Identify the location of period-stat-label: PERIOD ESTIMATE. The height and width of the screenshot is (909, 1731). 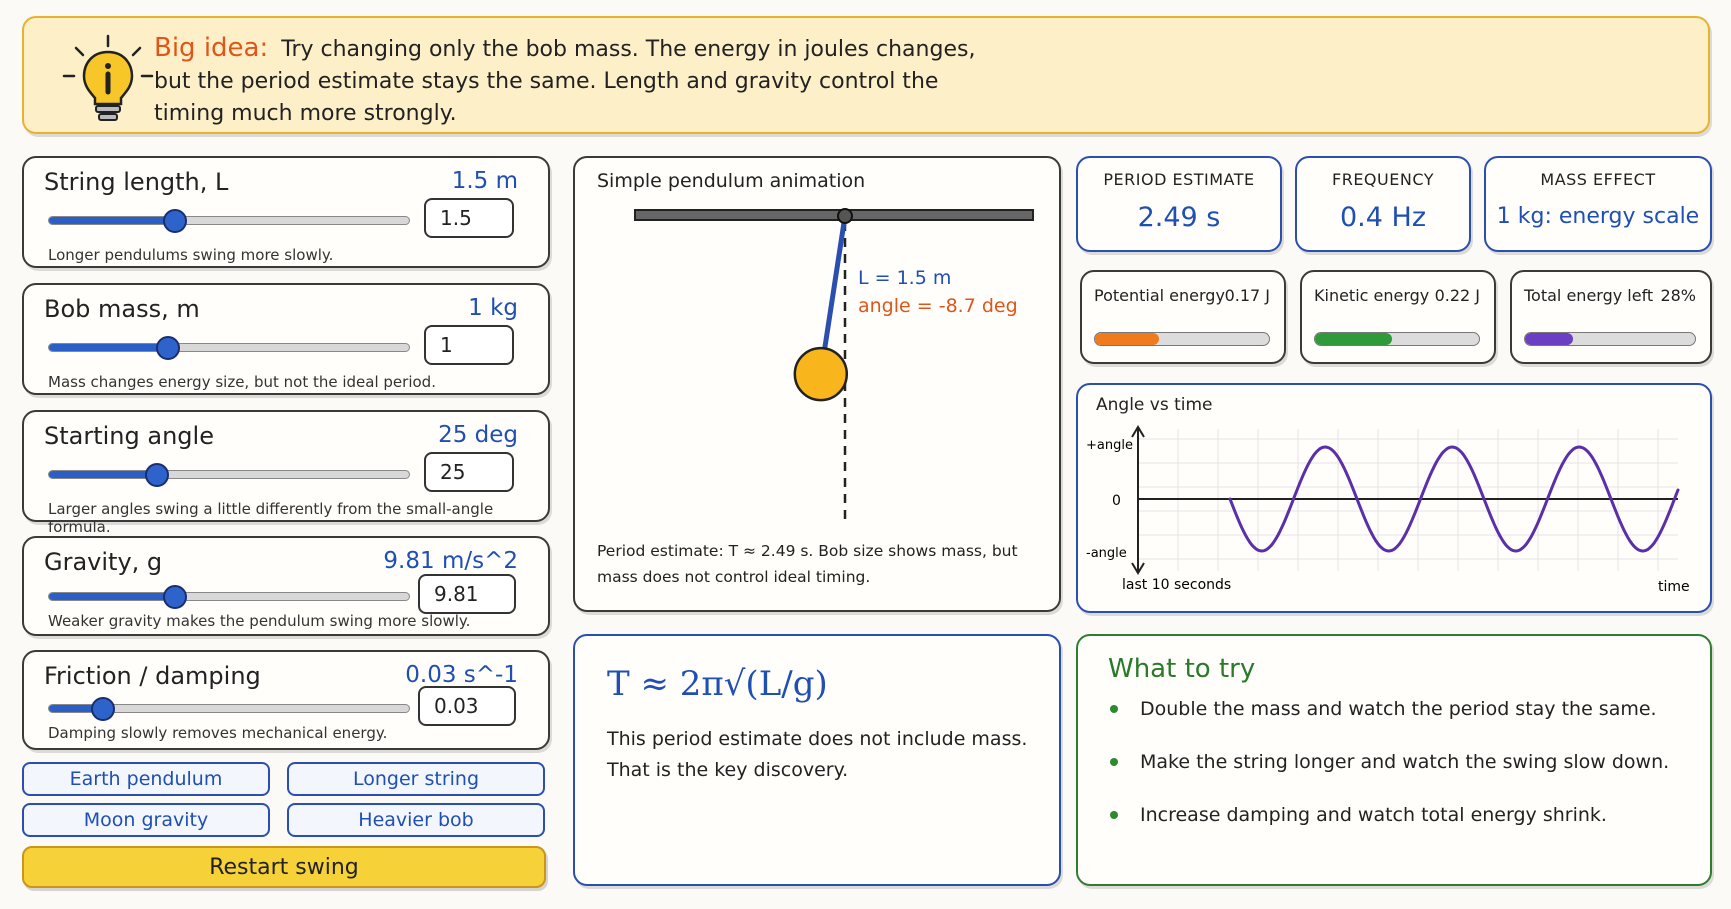
(1179, 179).